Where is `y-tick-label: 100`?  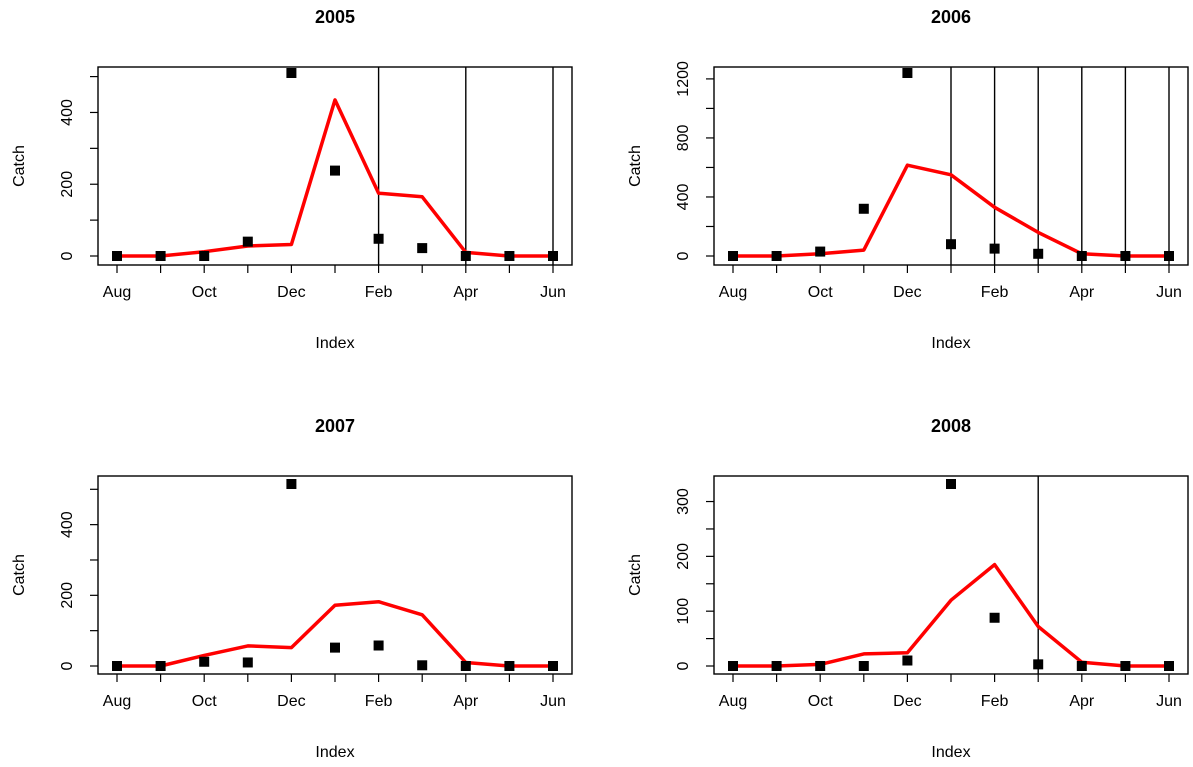
y-tick-label: 100 is located at coordinates (683, 611).